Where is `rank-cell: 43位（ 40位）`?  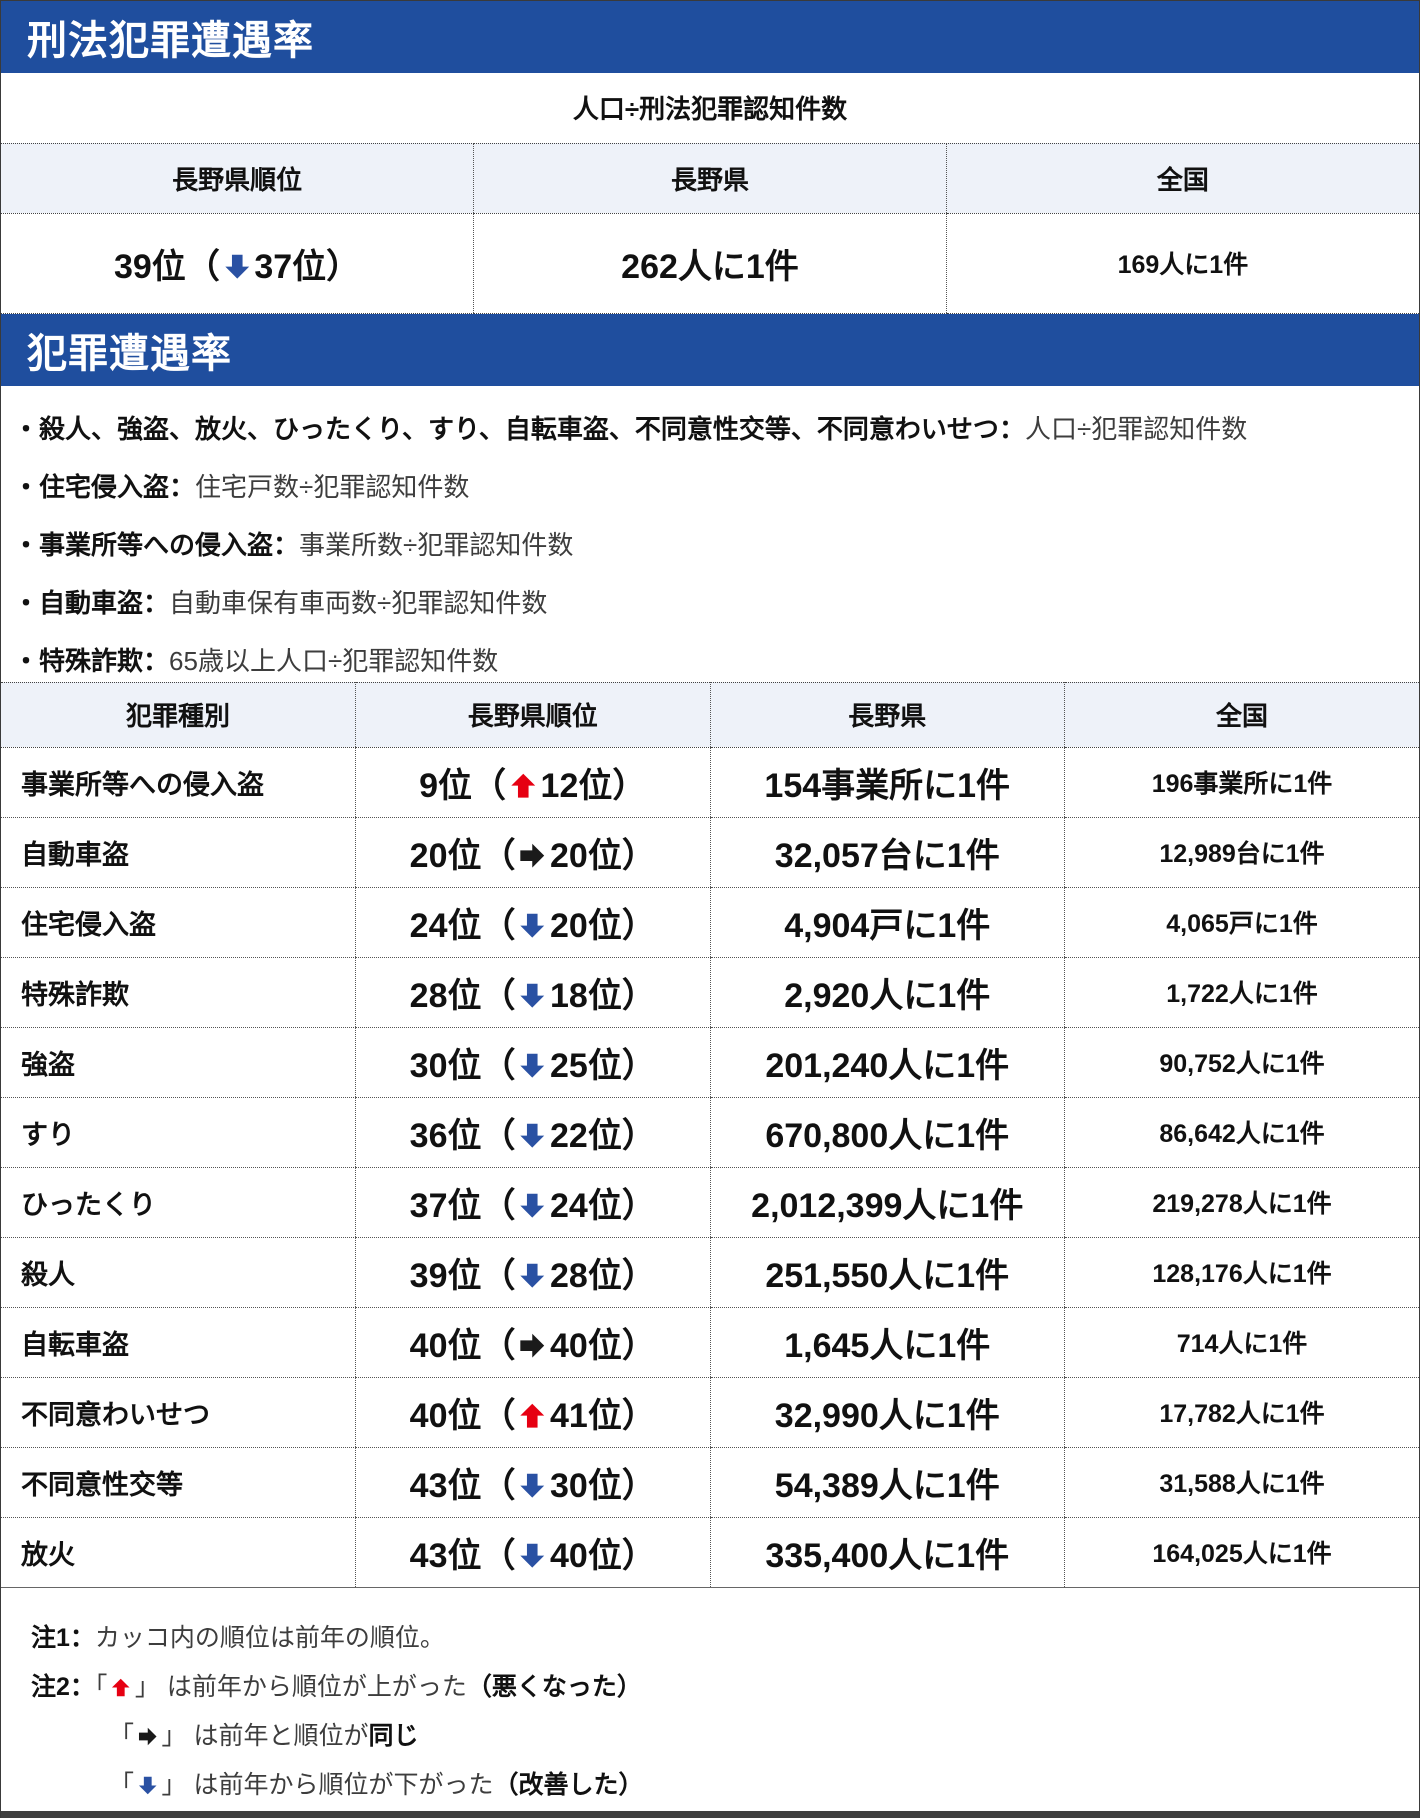
rank-cell: 43位（ 40位） is located at coordinates (532, 1552).